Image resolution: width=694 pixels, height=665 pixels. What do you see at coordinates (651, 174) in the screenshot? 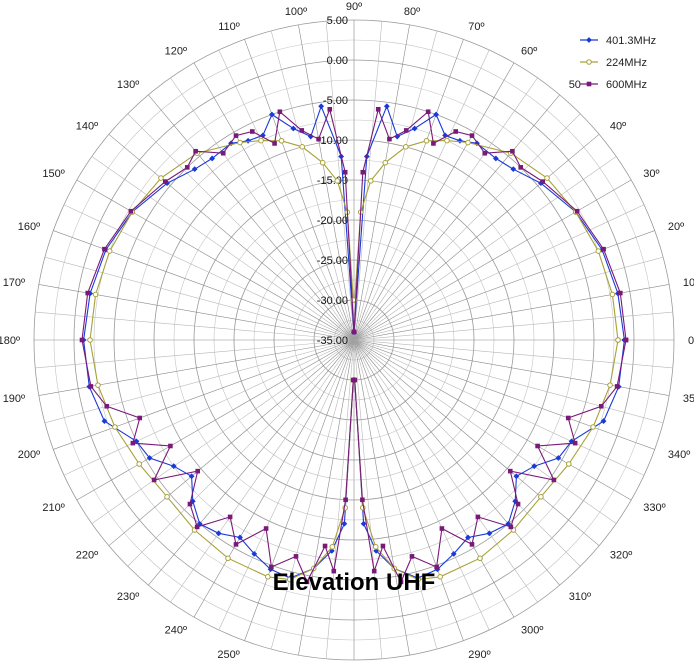
I see `angular-tick-label: 30º` at bounding box center [651, 174].